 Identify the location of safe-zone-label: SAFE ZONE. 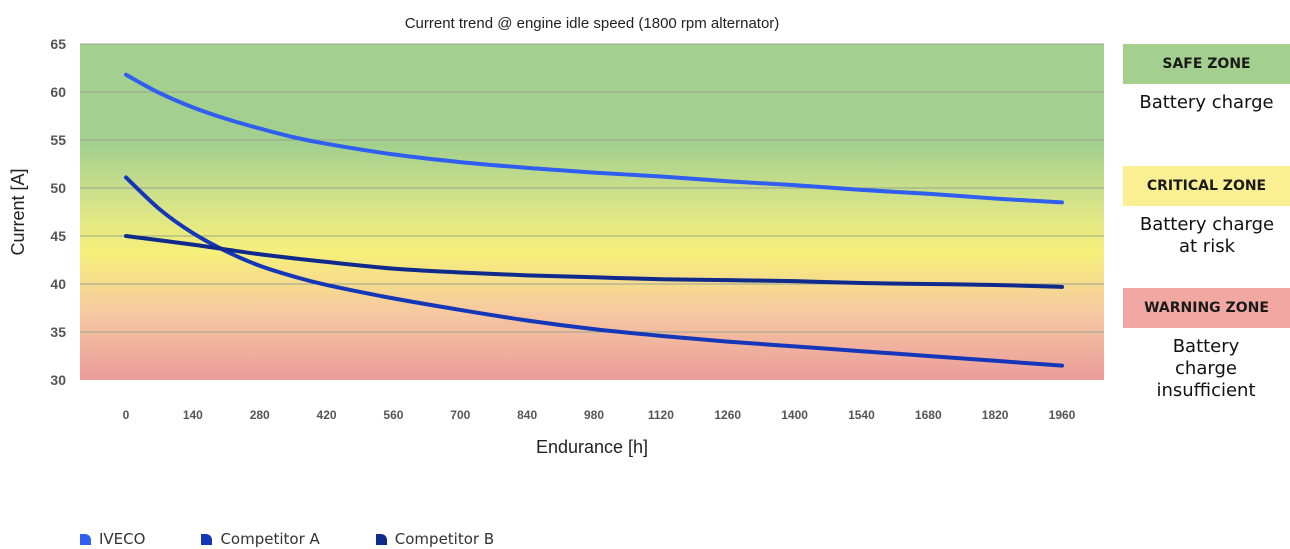
(1206, 64).